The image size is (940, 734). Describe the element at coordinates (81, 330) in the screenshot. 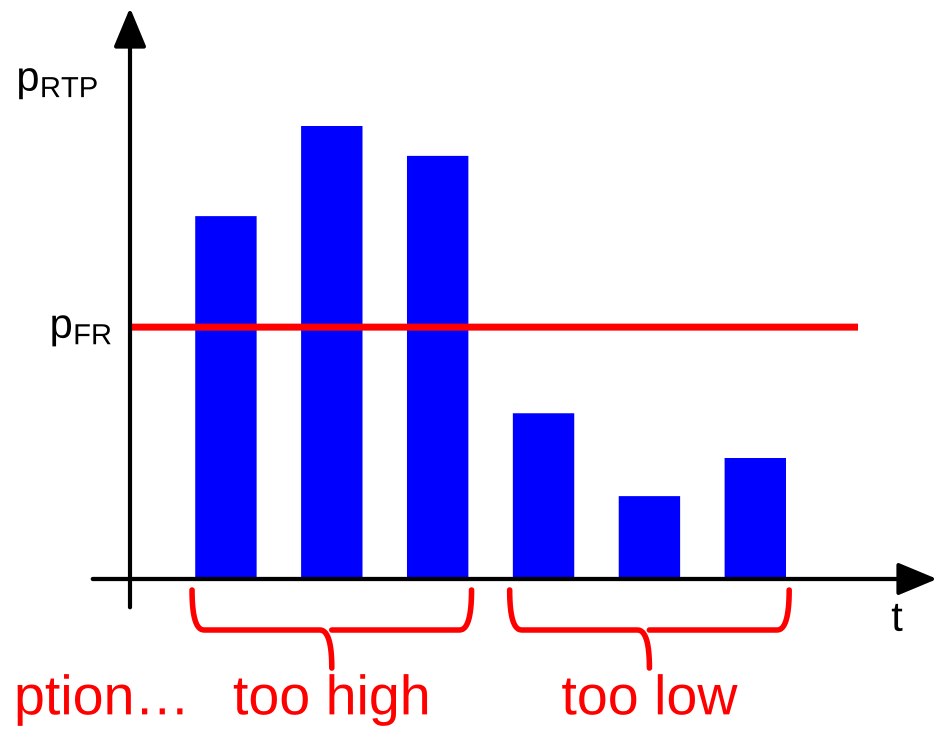

I see `ref-line-label: p$_{FR}$` at that location.